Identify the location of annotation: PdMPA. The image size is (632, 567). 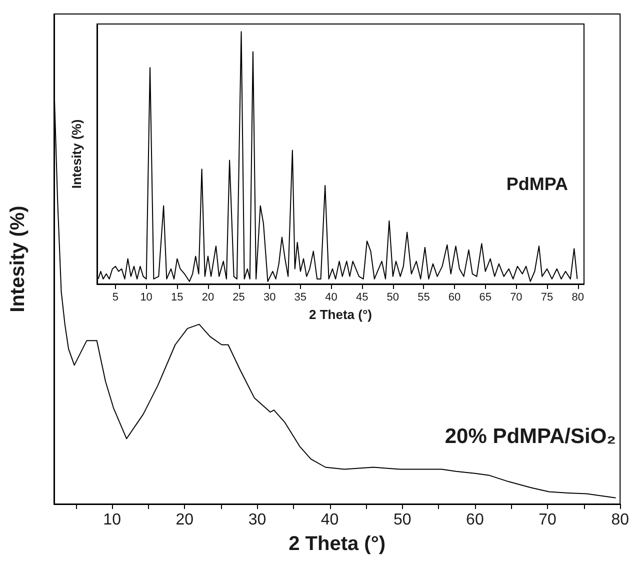
(537, 184).